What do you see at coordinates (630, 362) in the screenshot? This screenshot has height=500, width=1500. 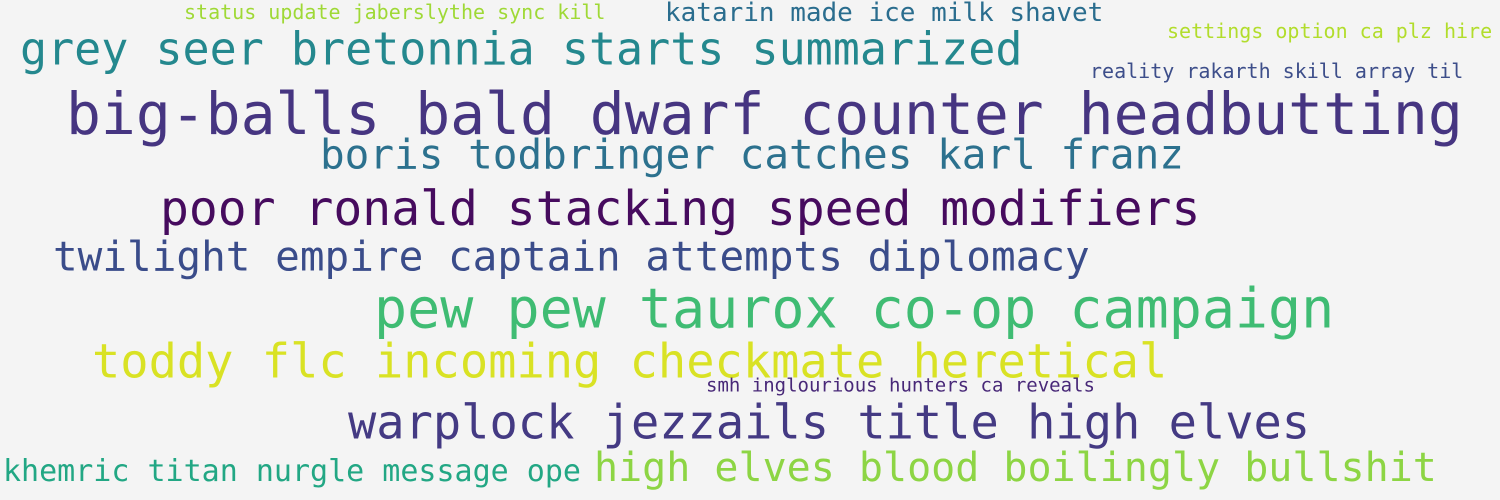 I see `phrase-toddy-flc: toddy flc incoming checkmate heretical` at bounding box center [630, 362].